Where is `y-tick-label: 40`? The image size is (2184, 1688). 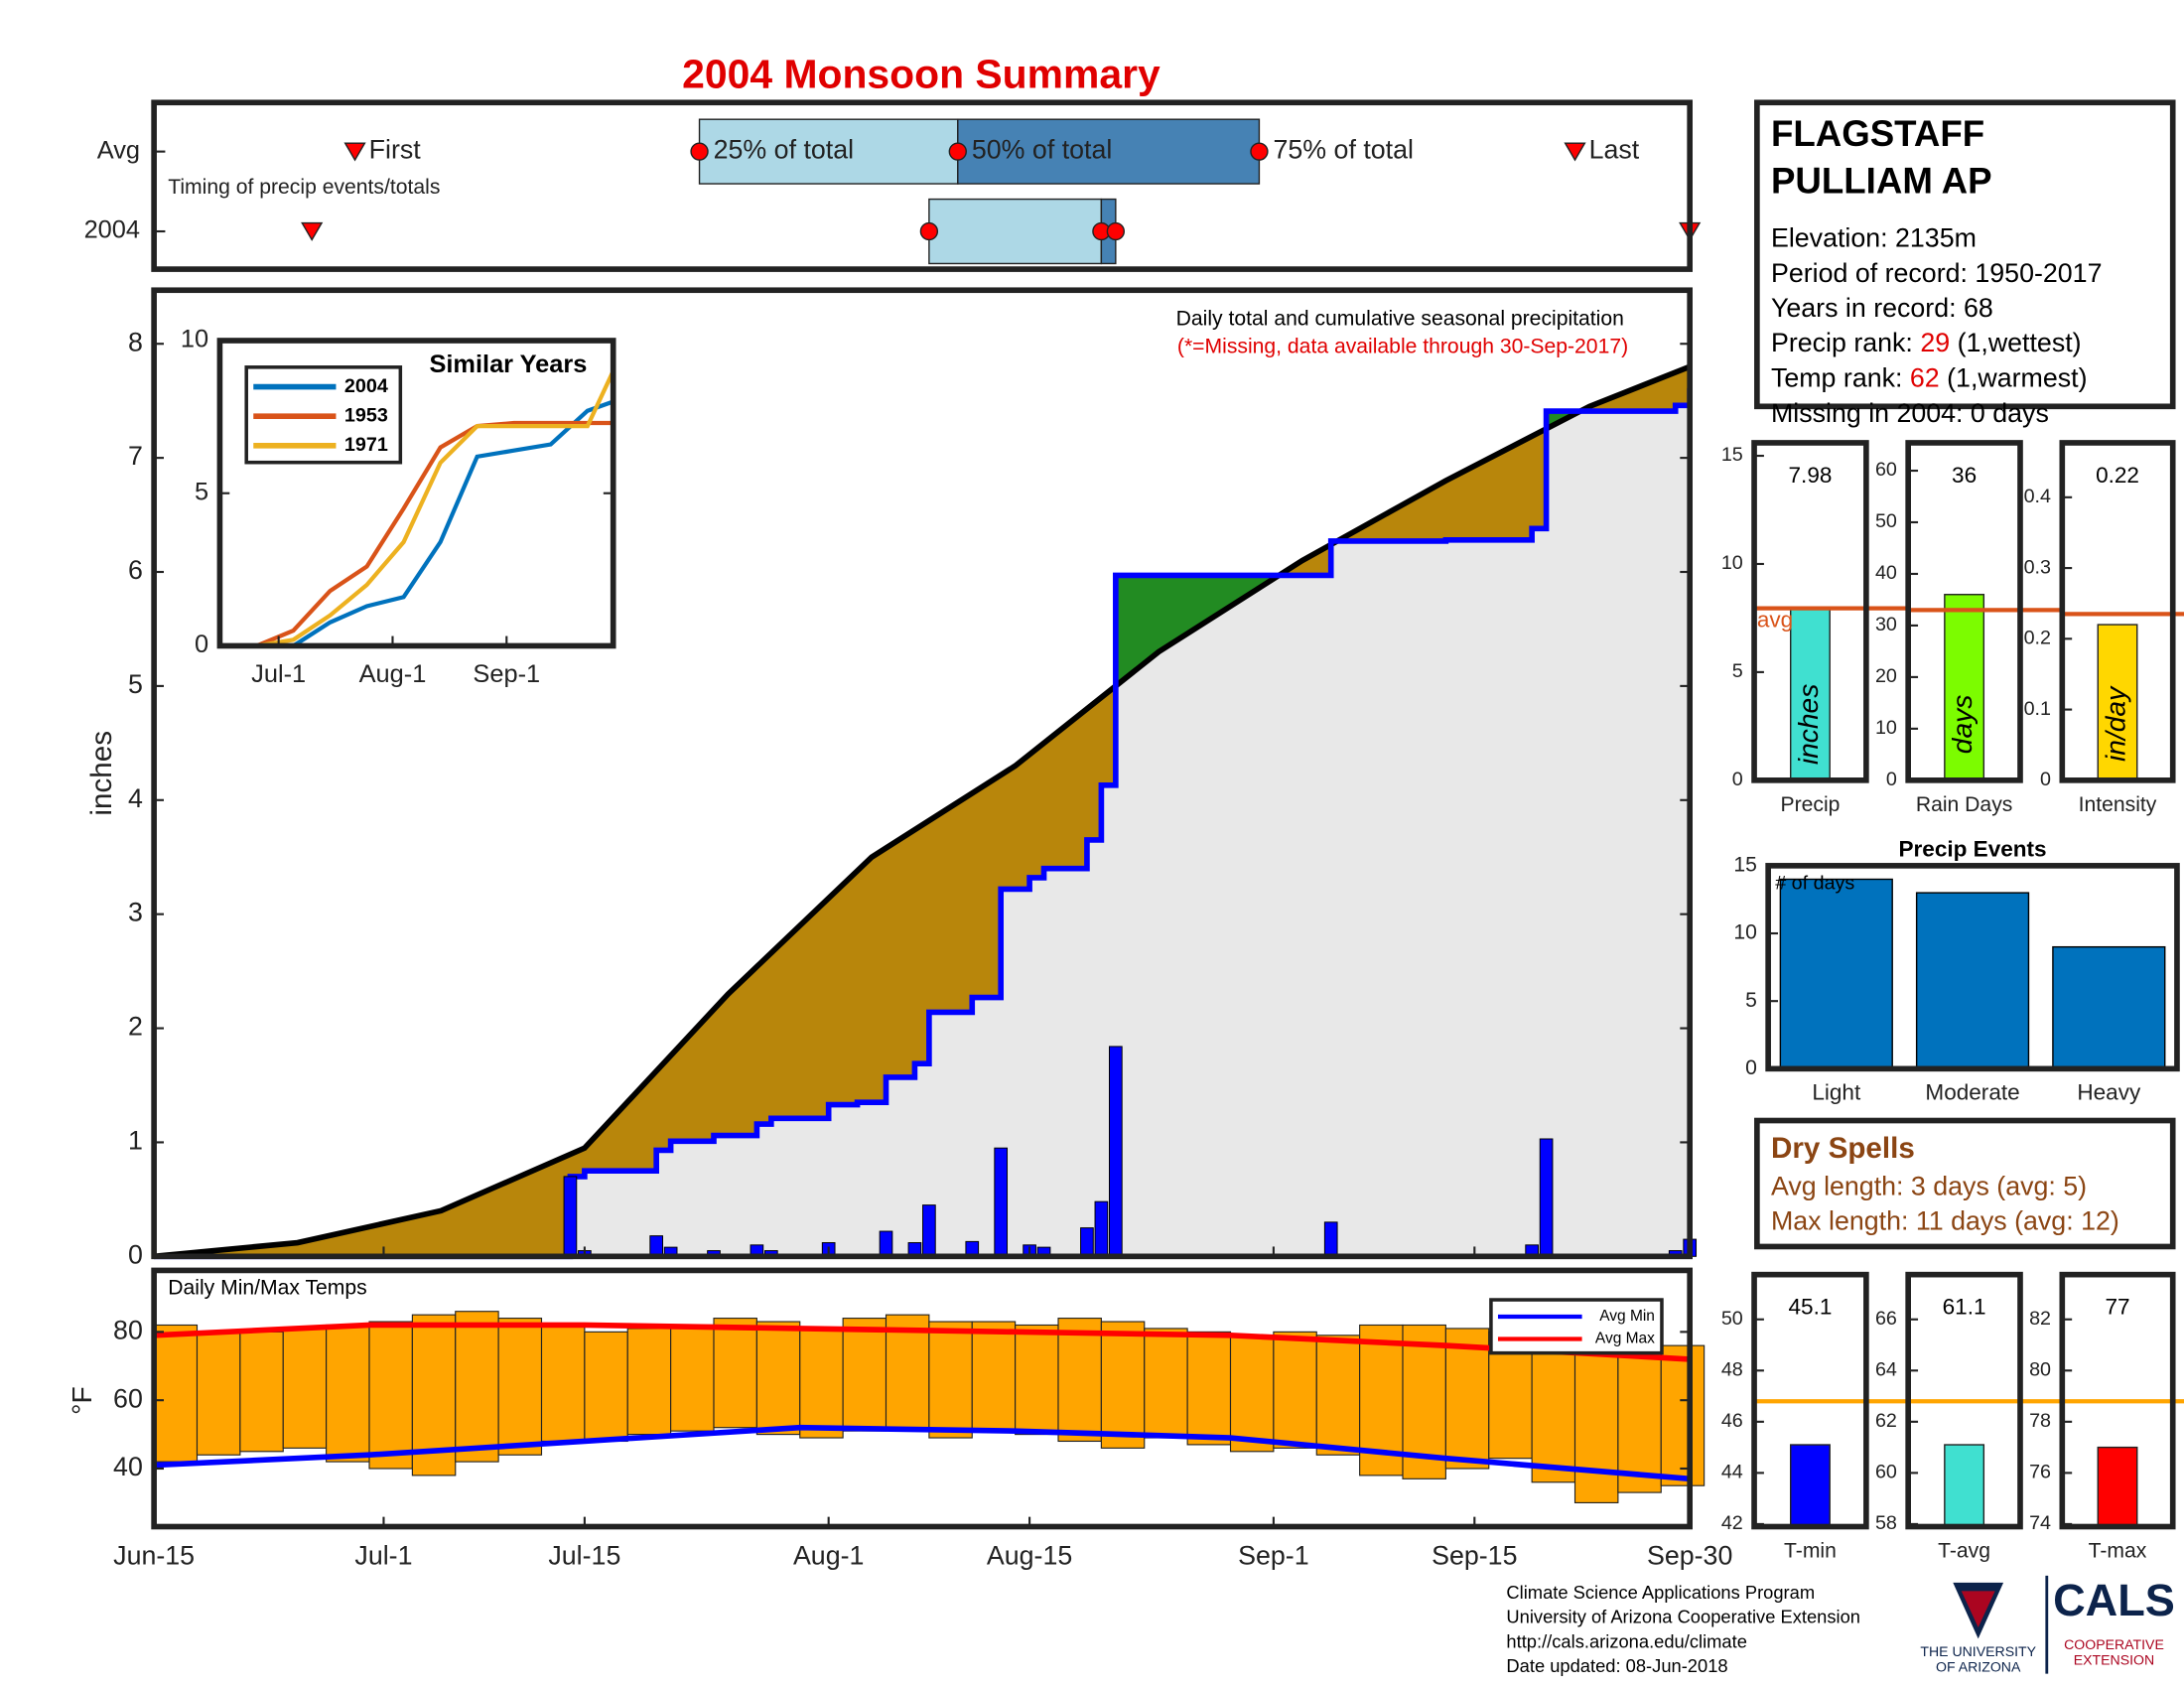
y-tick-label: 40 is located at coordinates (1886, 573).